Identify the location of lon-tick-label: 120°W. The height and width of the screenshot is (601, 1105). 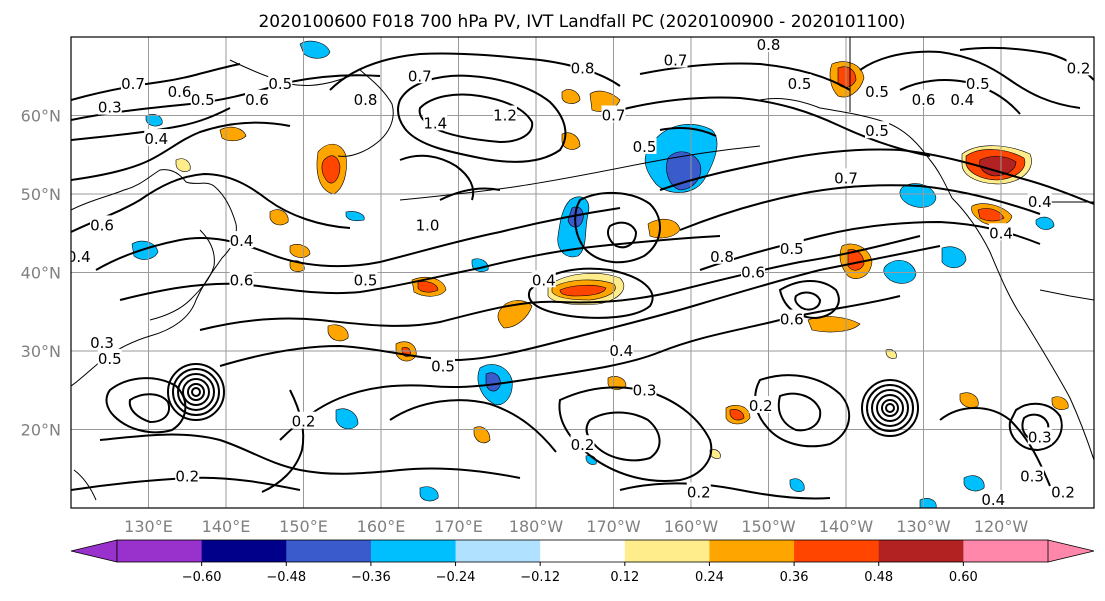
(1001, 526).